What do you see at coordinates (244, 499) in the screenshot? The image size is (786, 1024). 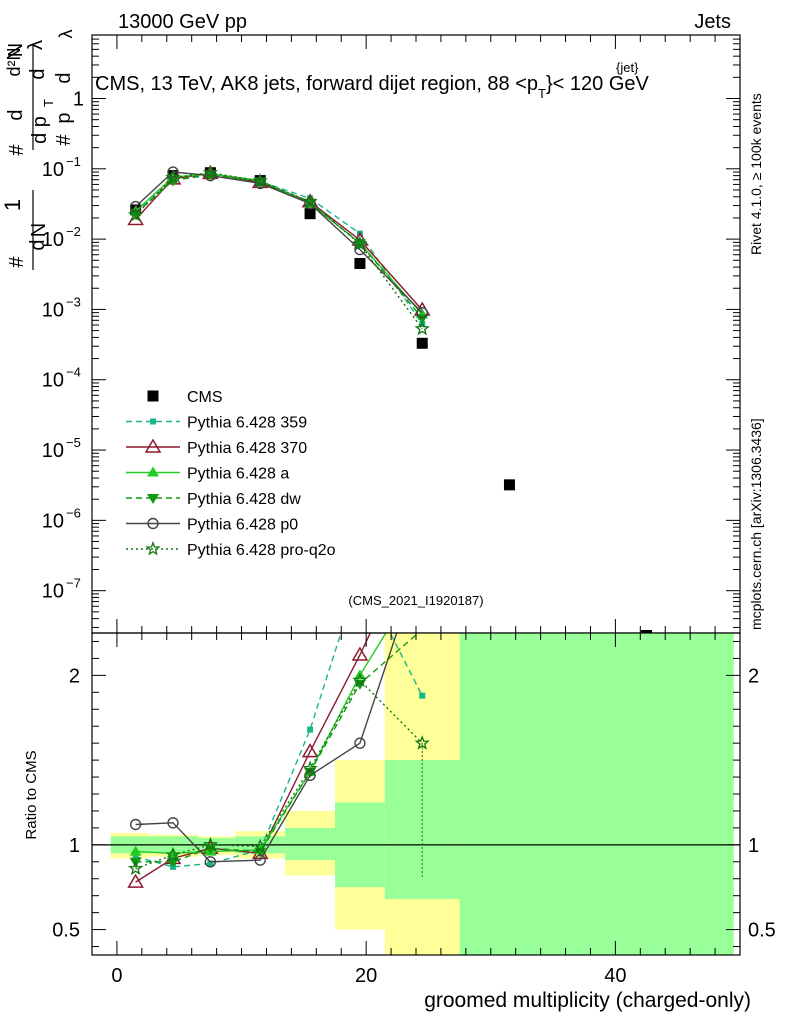 I see `legend-label-pdw: Pythia 6.428 dw` at bounding box center [244, 499].